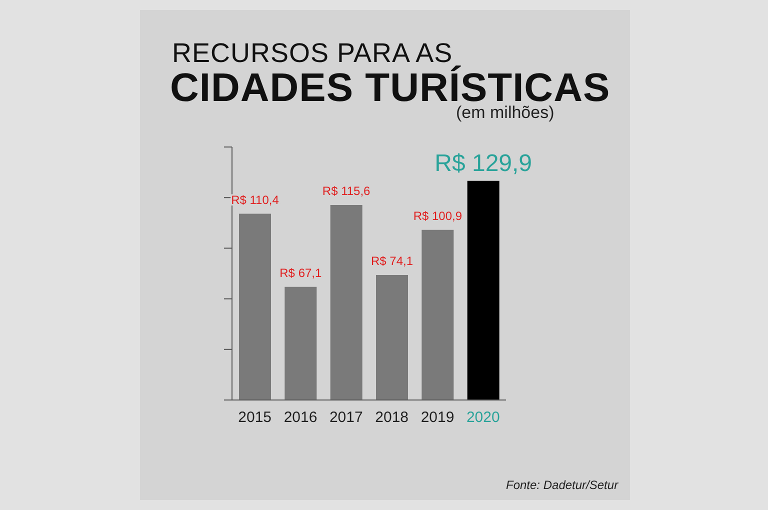  I want to click on data-label: R$ 115,6, so click(346, 191).